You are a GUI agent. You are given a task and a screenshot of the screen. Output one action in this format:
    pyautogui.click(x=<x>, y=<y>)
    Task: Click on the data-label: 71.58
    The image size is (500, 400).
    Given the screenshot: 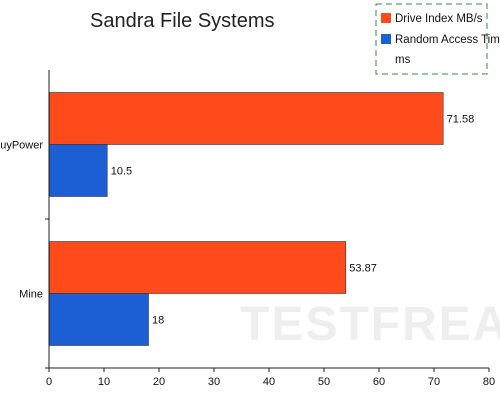 What is the action you would take?
    pyautogui.click(x=461, y=120)
    